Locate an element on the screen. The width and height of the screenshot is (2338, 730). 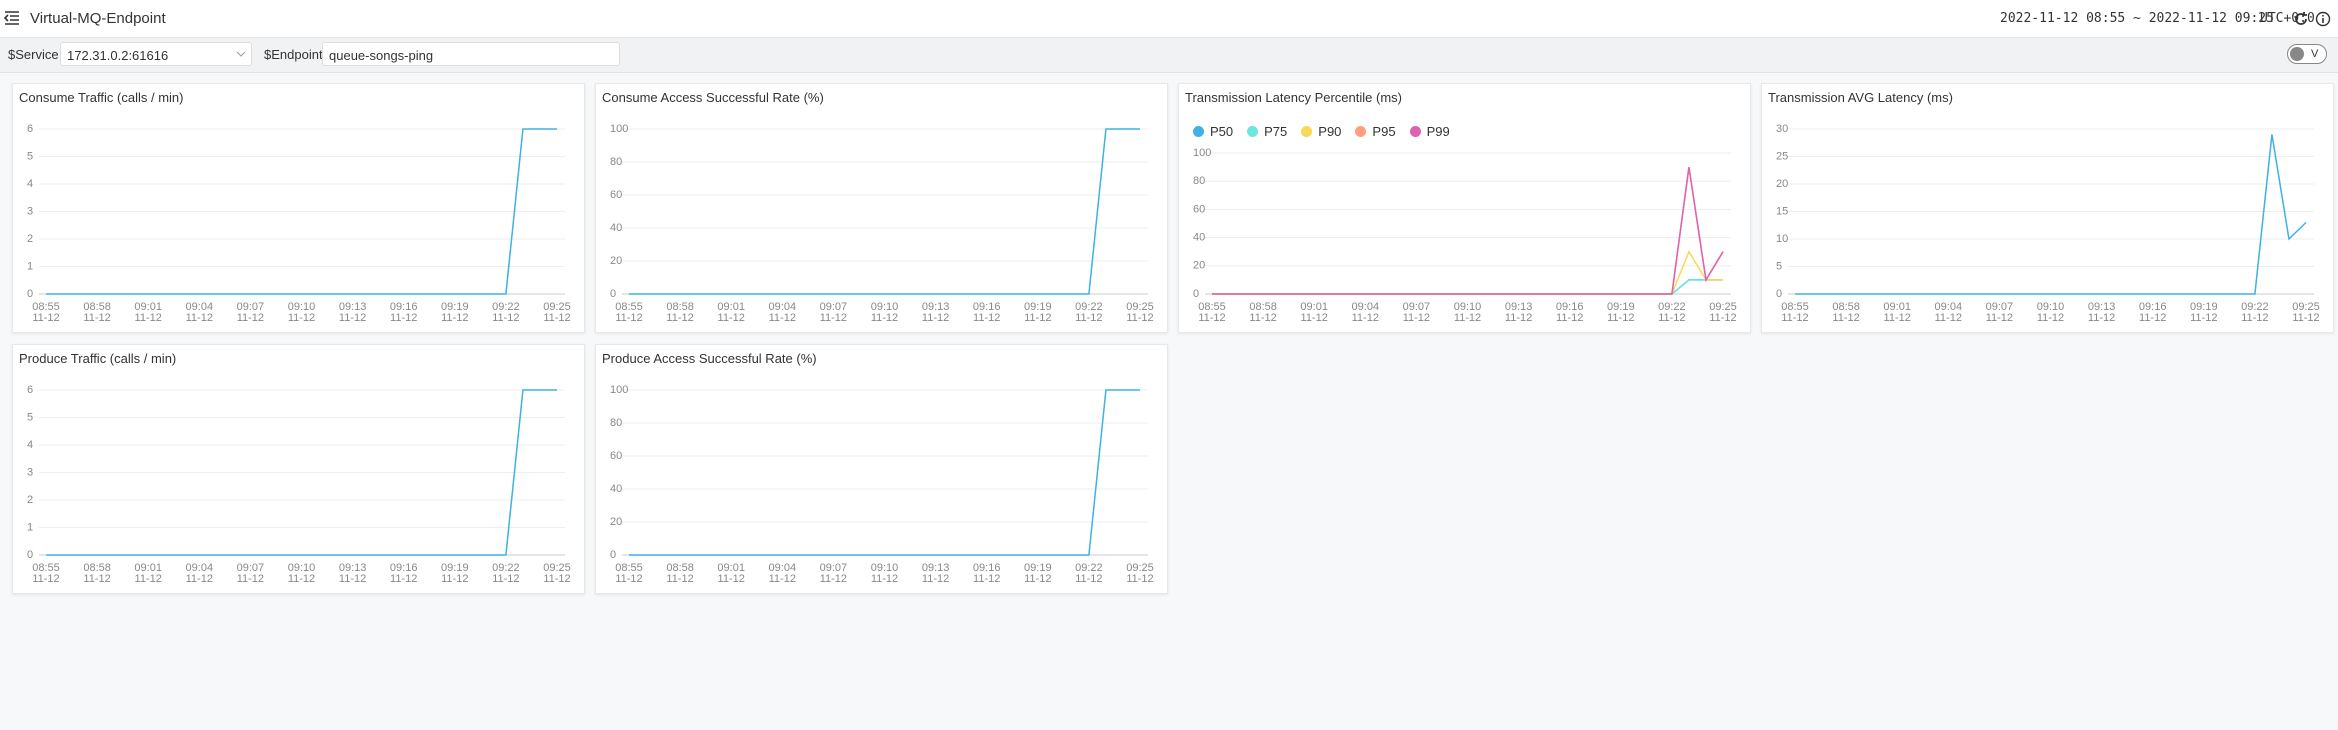
legend-item: P75 is located at coordinates (1267, 131).